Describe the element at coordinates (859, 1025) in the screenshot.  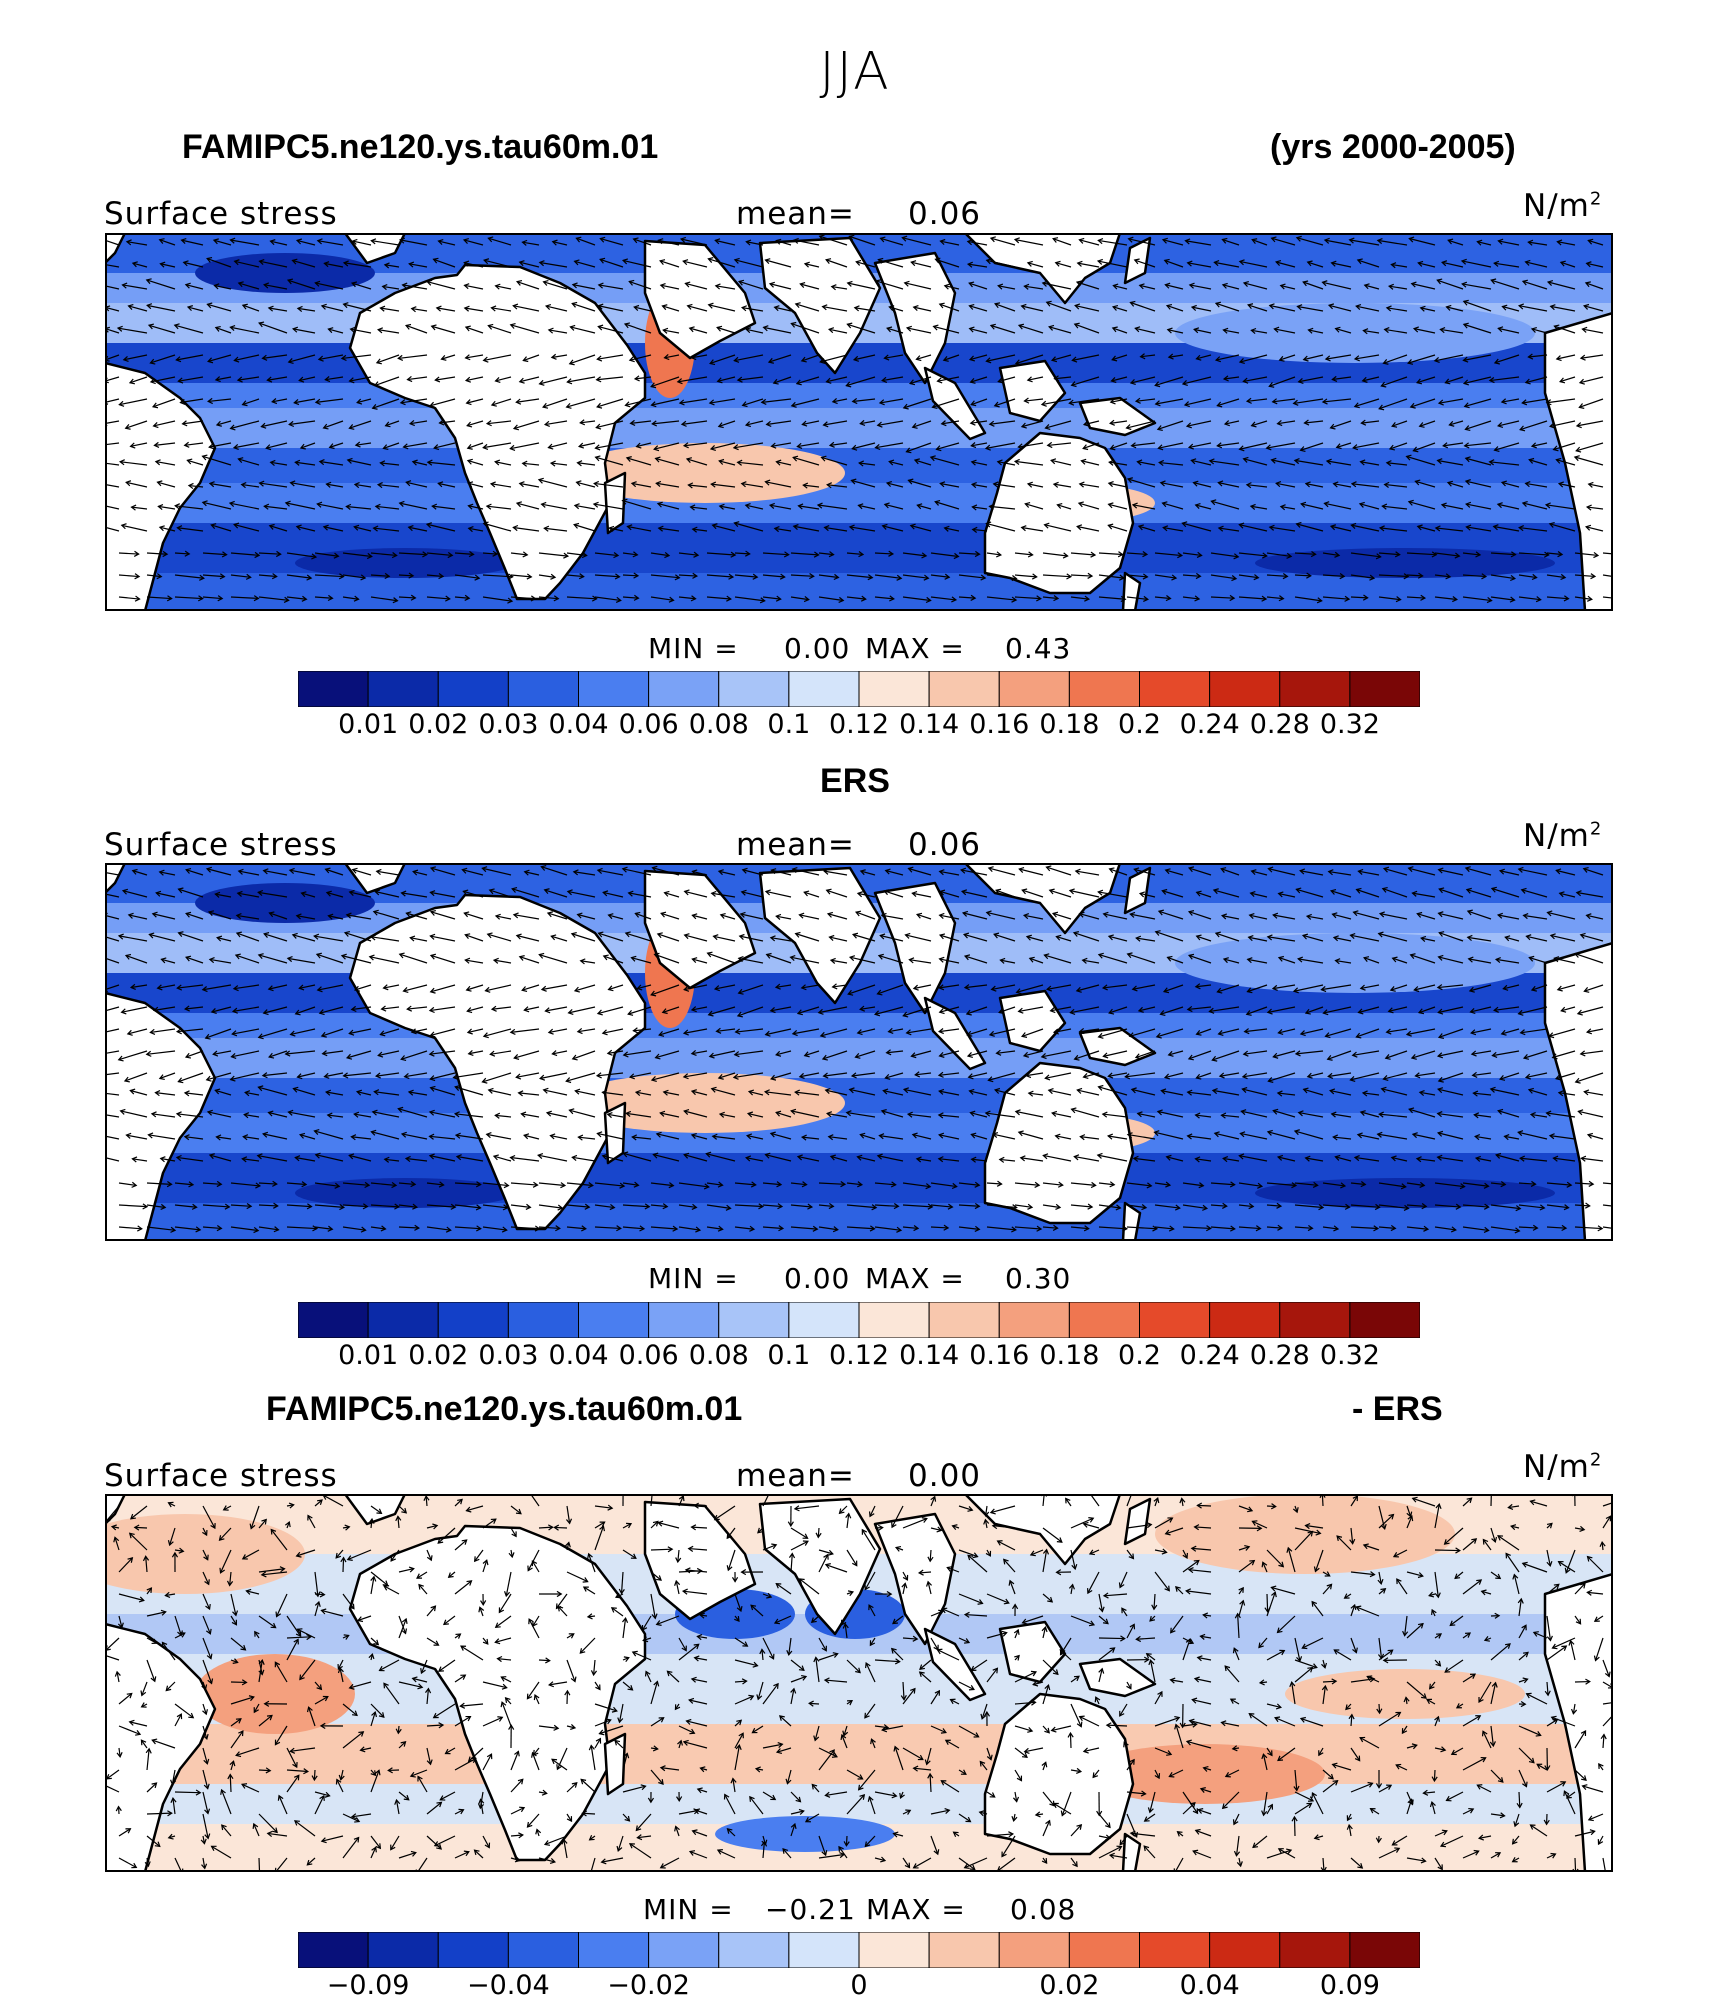
I see `field-band` at that location.